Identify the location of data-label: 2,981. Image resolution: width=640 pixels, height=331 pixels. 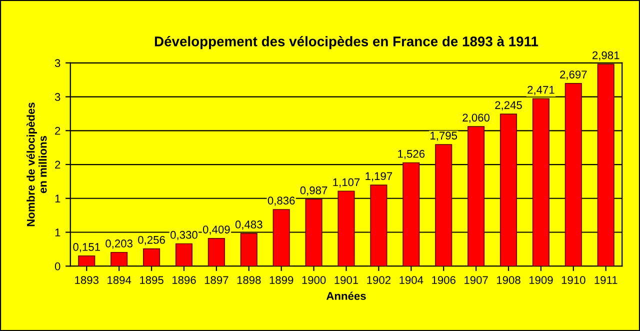
(606, 56).